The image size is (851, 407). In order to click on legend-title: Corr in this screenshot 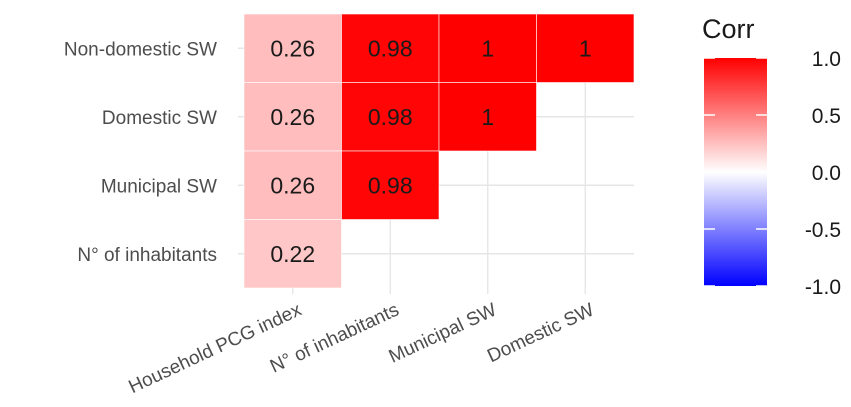, I will do `click(728, 29)`.